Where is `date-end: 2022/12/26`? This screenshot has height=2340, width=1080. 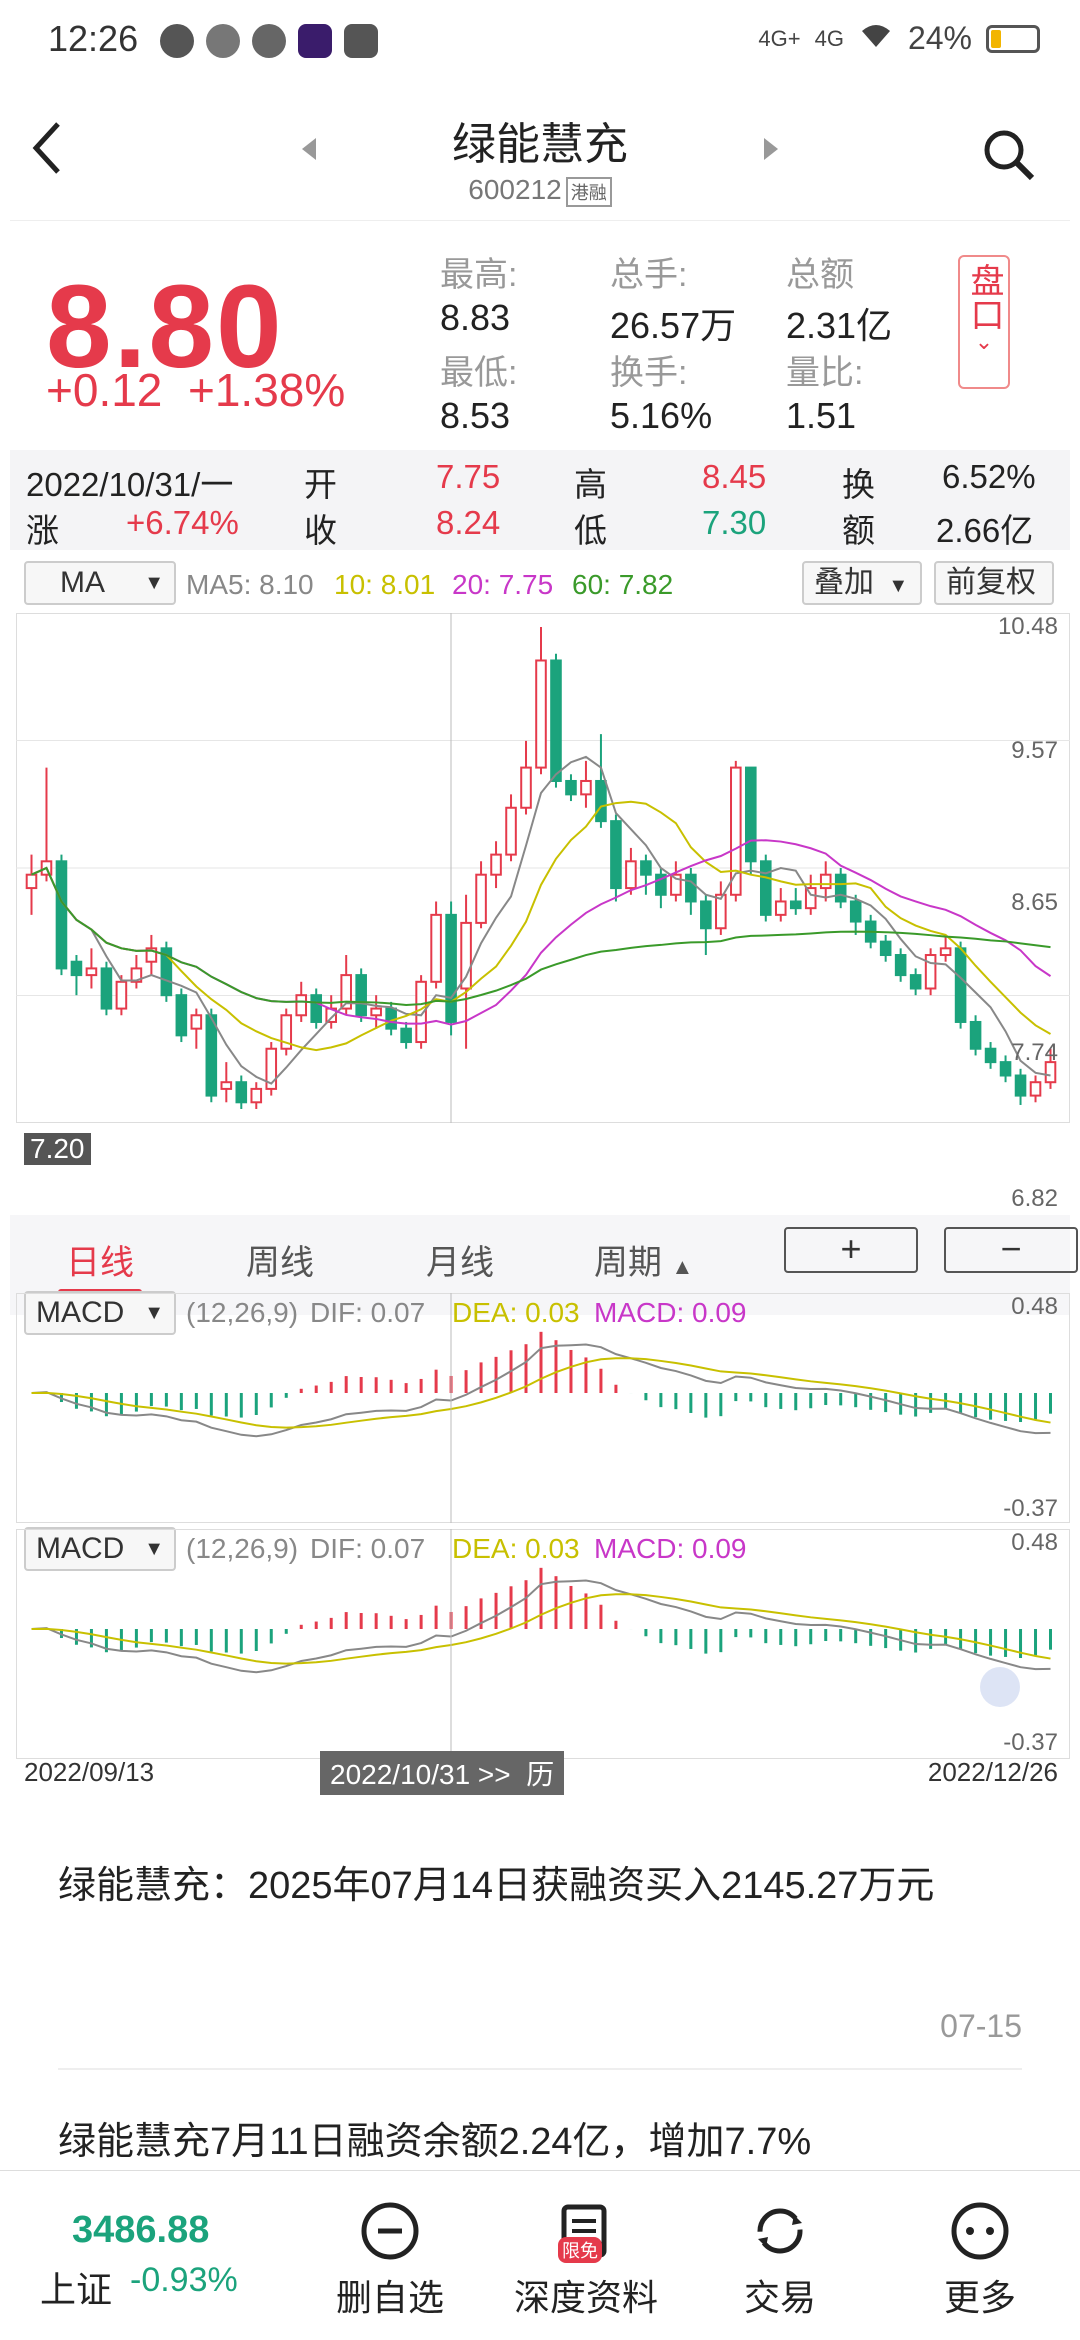
date-end: 2022/12/26 is located at coordinates (992, 1772).